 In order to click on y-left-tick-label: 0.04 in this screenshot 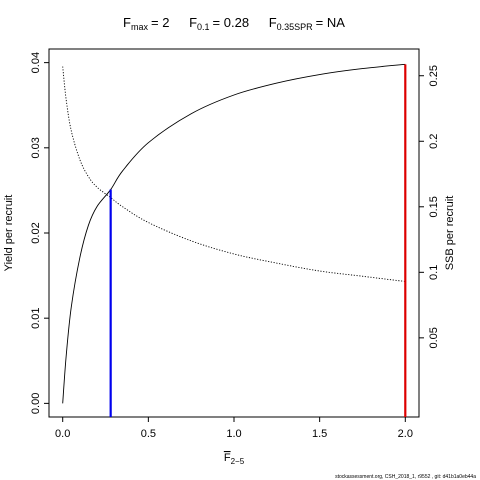, I will do `click(36, 62)`.